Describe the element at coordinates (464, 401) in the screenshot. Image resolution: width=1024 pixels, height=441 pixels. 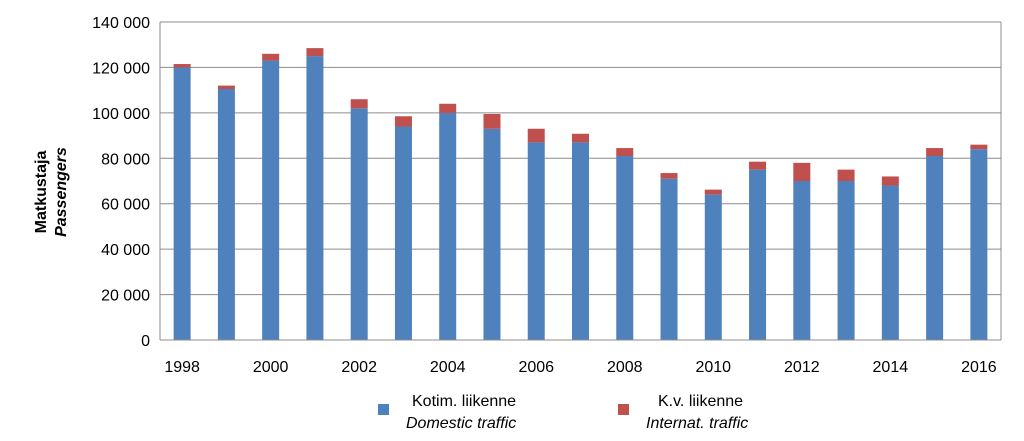
I see `legend-label-domestic: Kotim. liikenne` at that location.